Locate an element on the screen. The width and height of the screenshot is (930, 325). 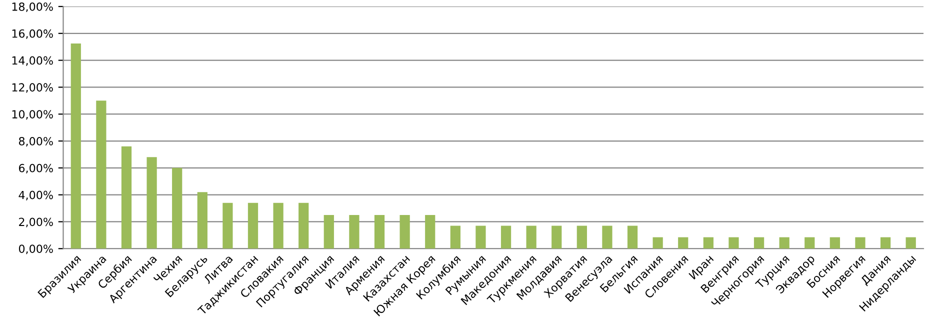
y-tick-label: 12,00% is located at coordinates (32, 88).